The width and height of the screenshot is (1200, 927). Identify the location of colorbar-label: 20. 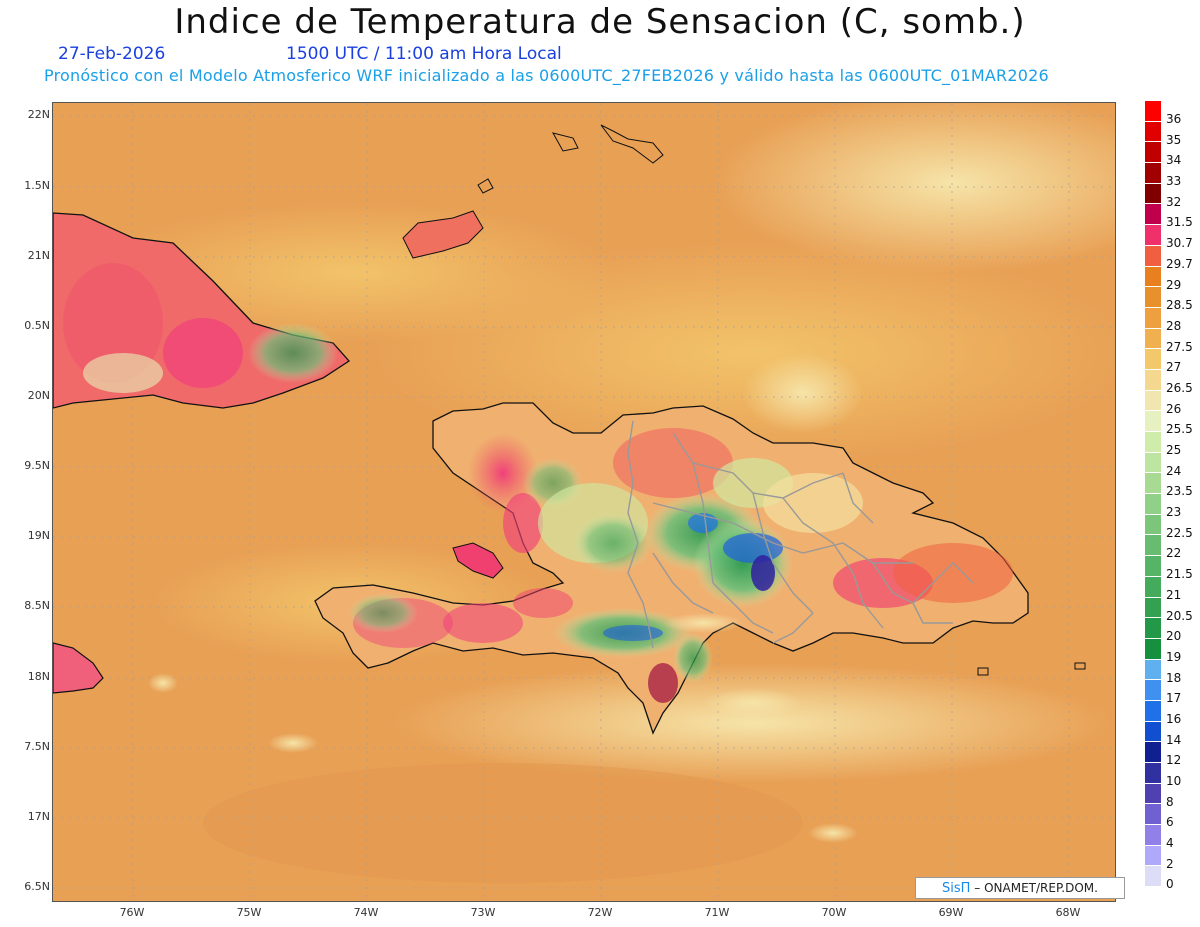
(1174, 636).